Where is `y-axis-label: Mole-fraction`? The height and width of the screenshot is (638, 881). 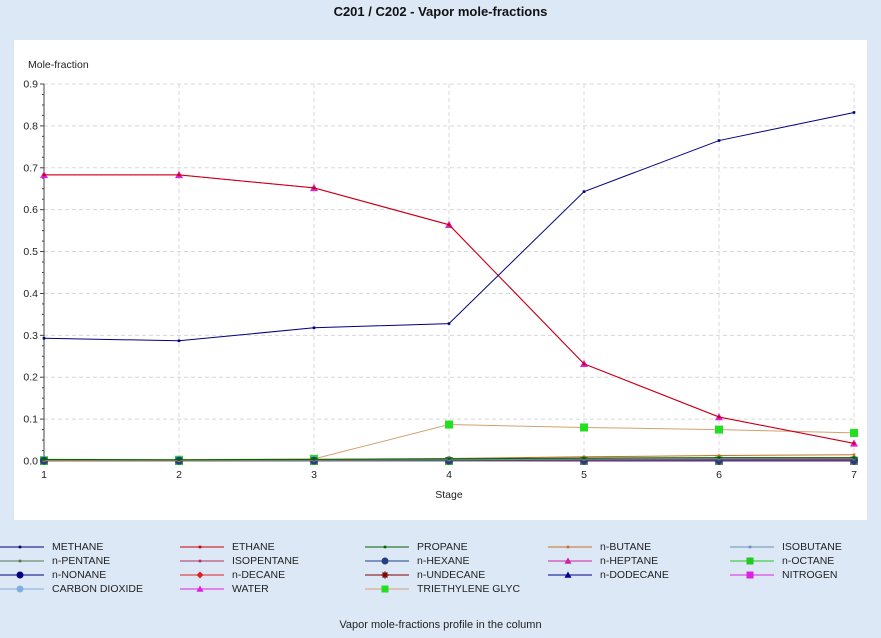 y-axis-label: Mole-fraction is located at coordinates (58, 65).